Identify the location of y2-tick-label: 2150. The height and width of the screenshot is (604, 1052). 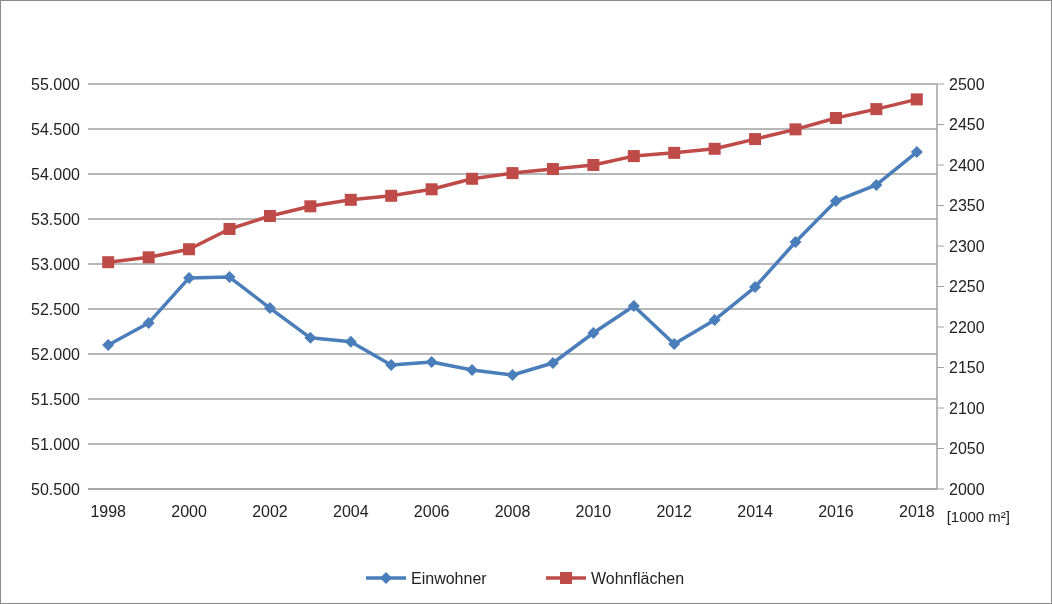
(967, 368).